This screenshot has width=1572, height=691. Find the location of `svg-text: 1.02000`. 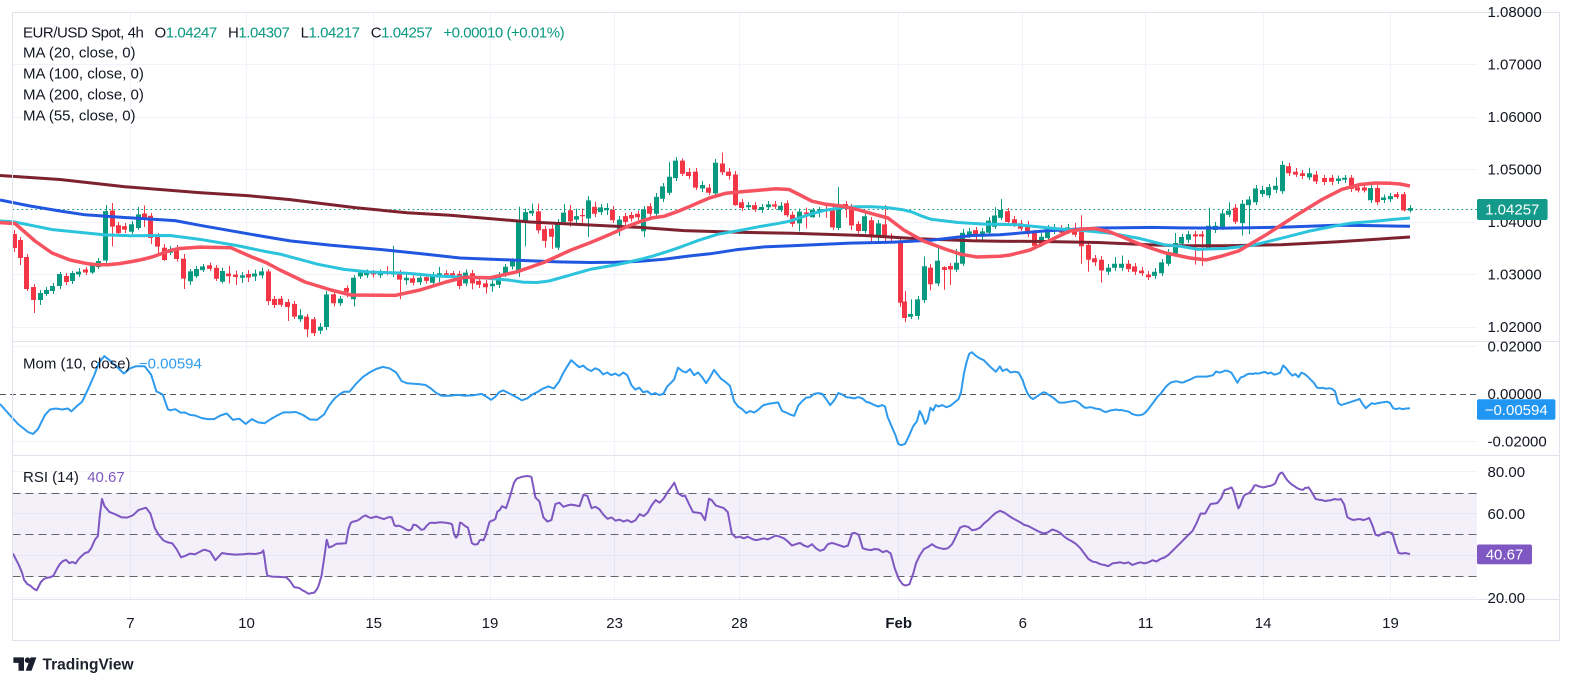

svg-text: 1.02000 is located at coordinates (1515, 327).